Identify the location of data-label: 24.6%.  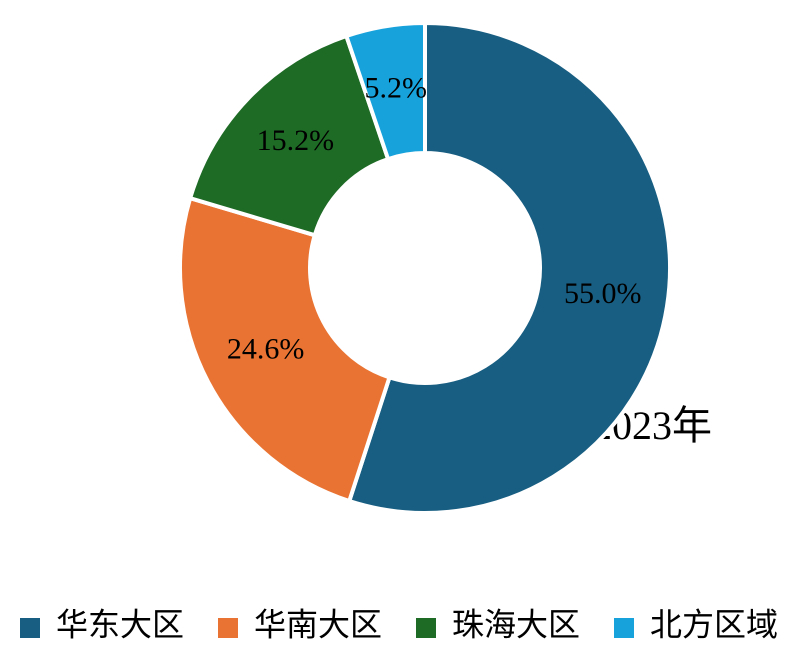
(266, 349).